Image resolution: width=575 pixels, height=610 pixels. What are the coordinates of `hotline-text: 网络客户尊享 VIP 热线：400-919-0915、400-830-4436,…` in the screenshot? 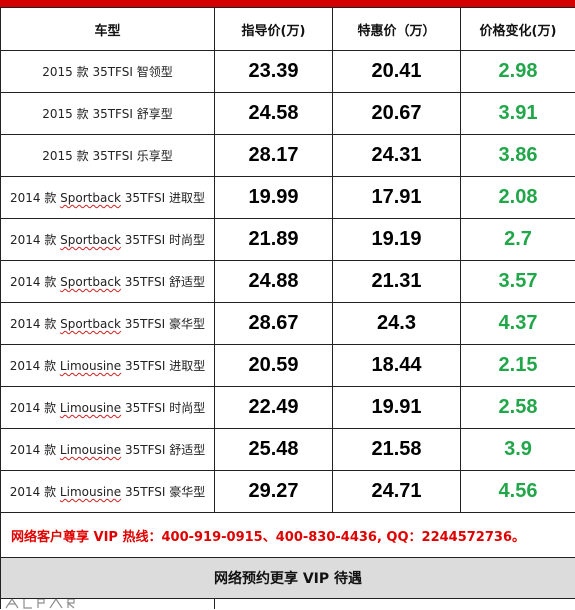 It's located at (287, 535).